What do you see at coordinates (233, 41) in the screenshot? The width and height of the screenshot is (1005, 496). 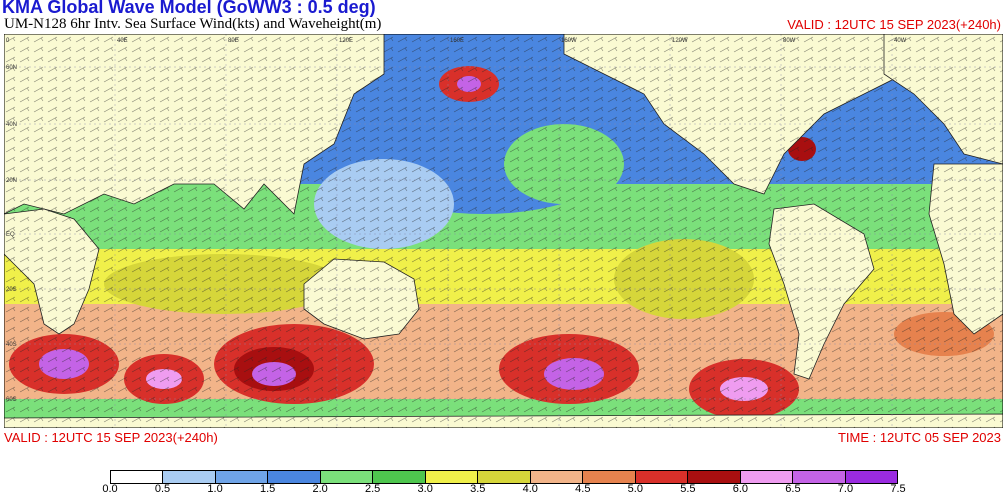 I see `lon-label: 80E` at bounding box center [233, 41].